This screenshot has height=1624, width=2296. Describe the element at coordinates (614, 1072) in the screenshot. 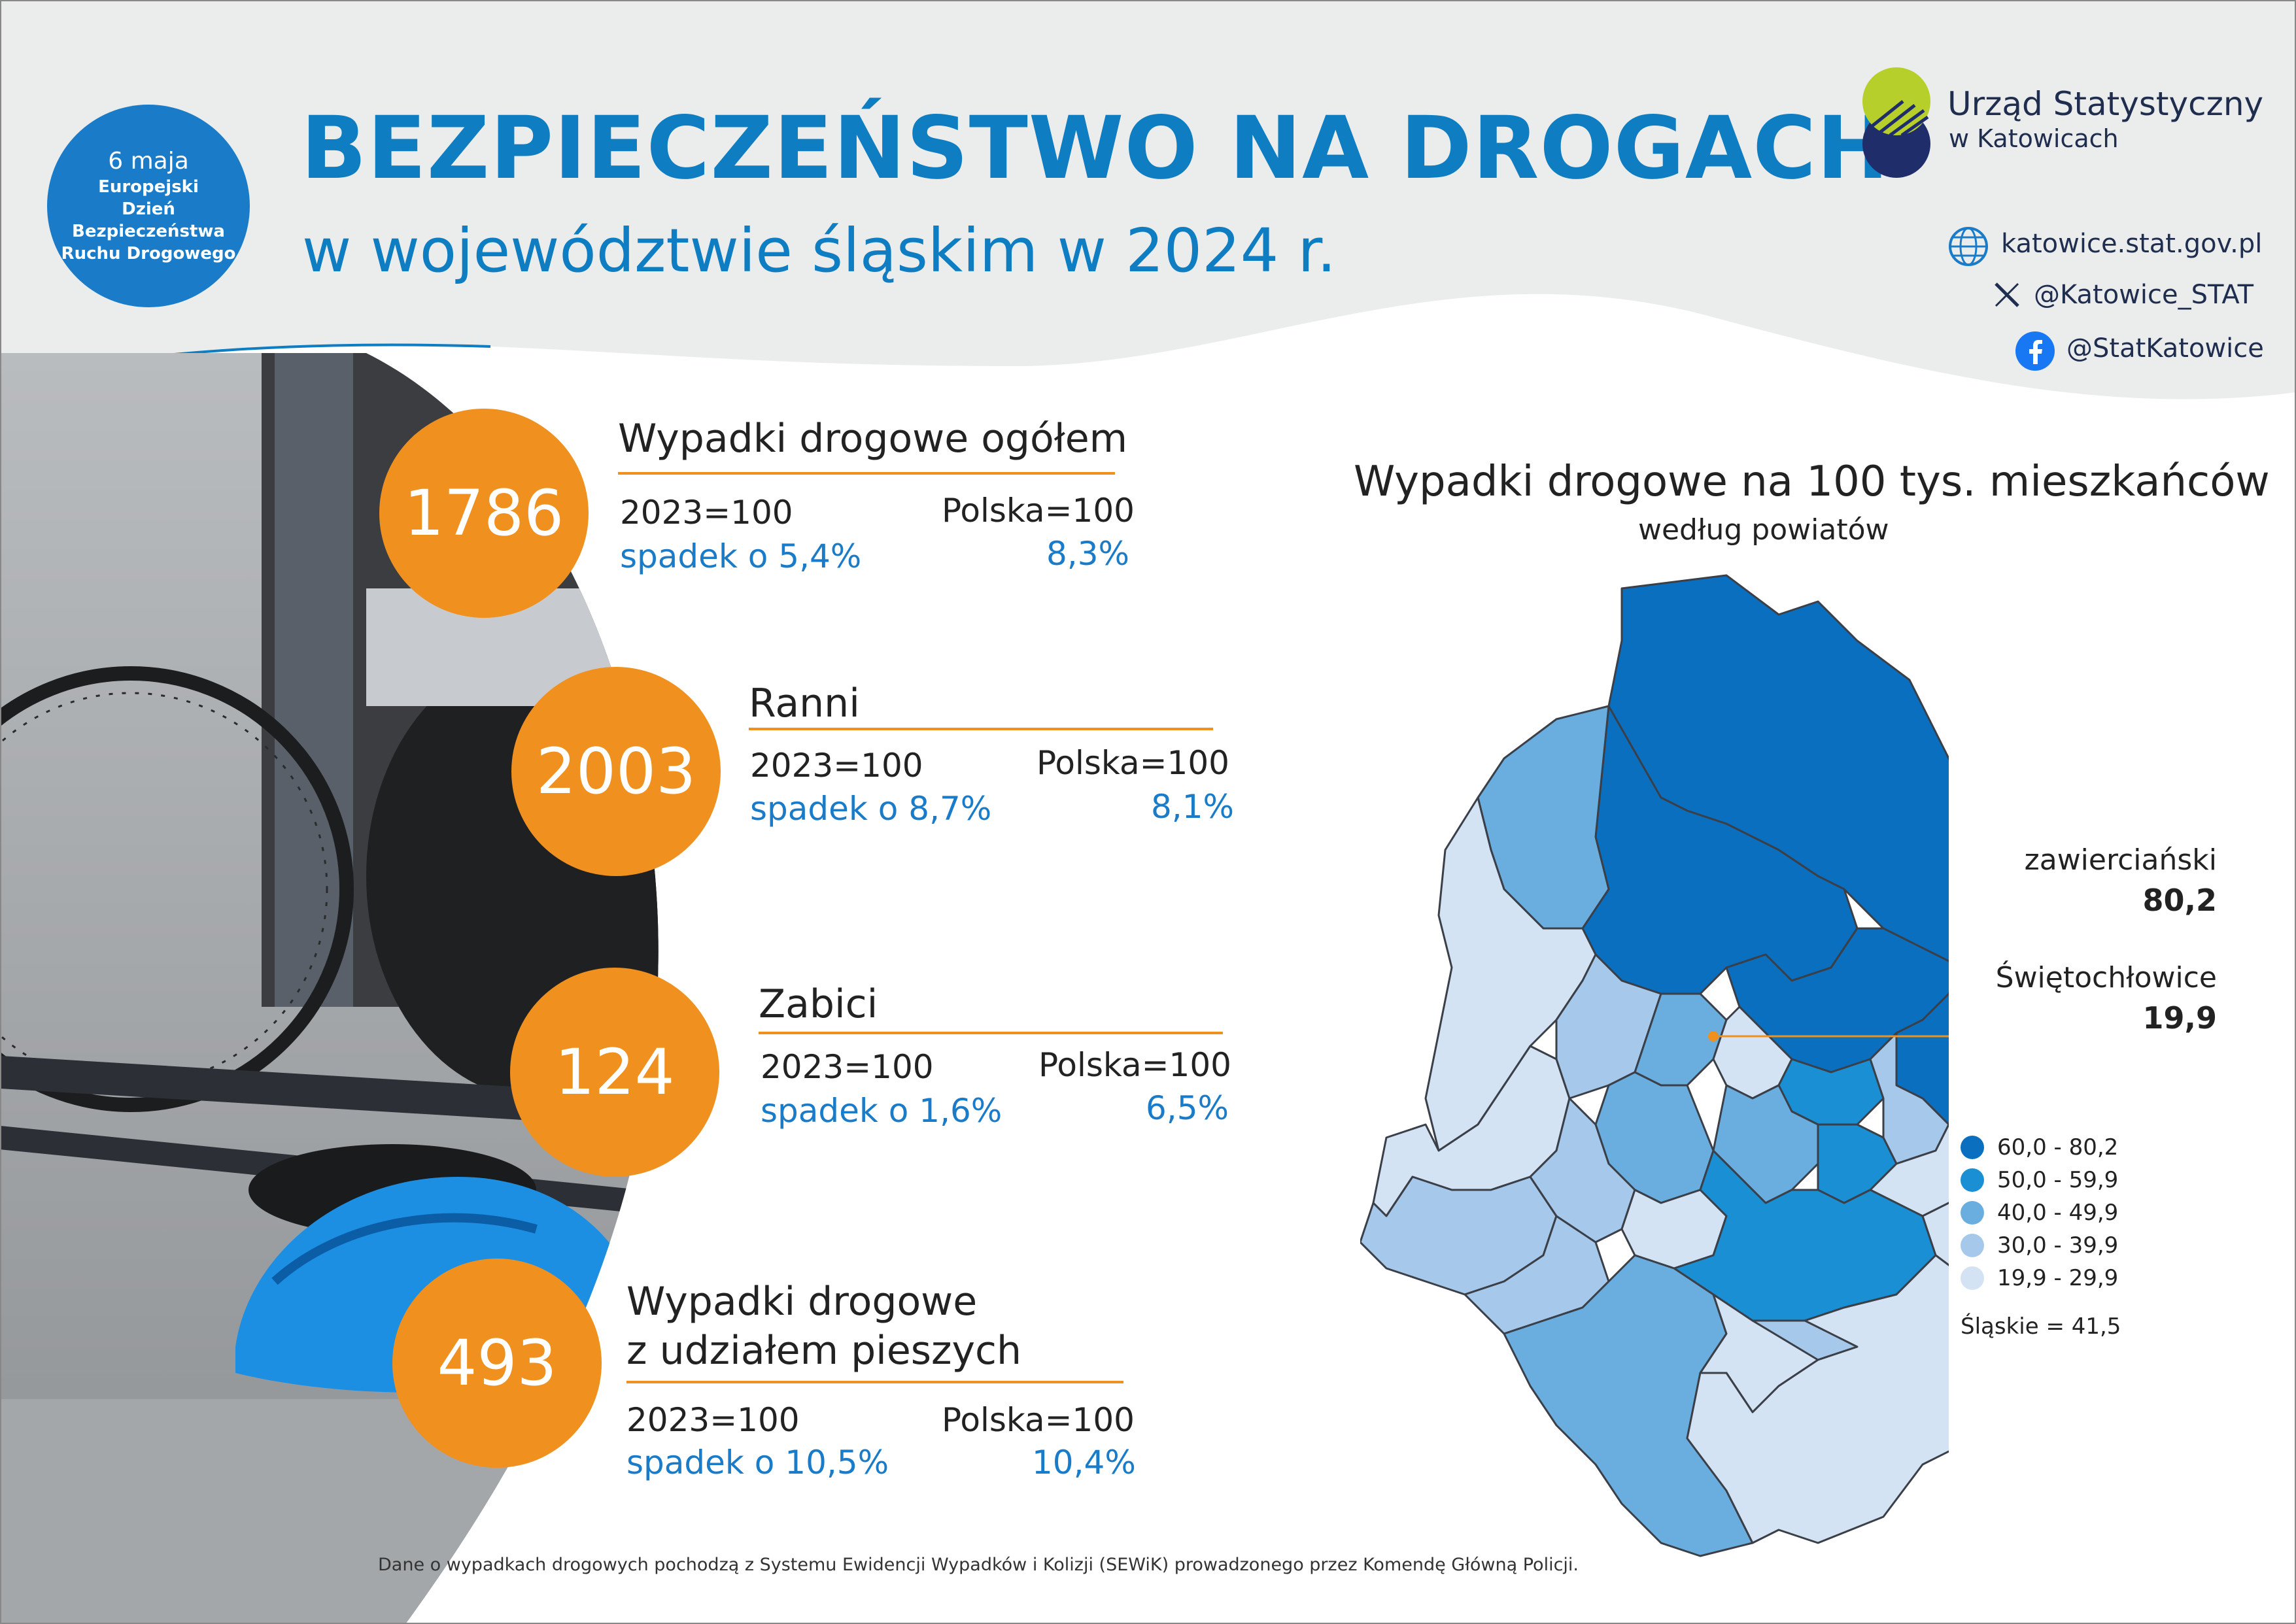

I see `stat-killed-value: 124` at that location.